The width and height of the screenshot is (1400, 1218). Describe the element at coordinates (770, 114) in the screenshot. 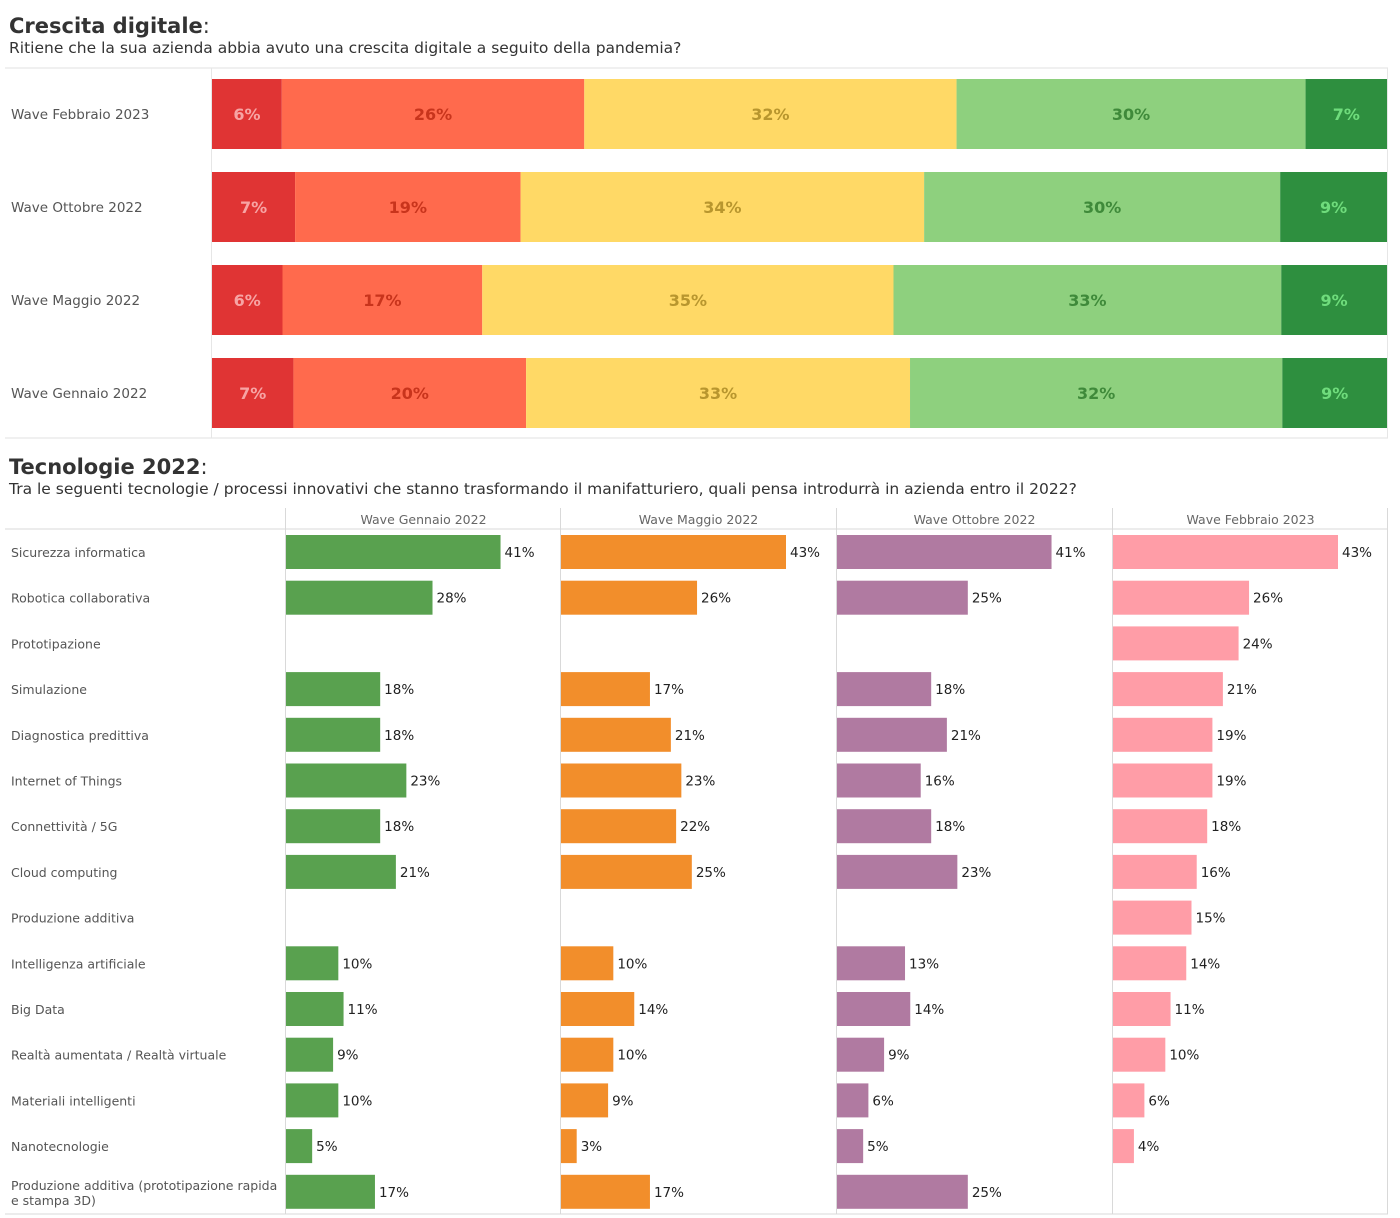

I see `segment-label: 32%` at that location.